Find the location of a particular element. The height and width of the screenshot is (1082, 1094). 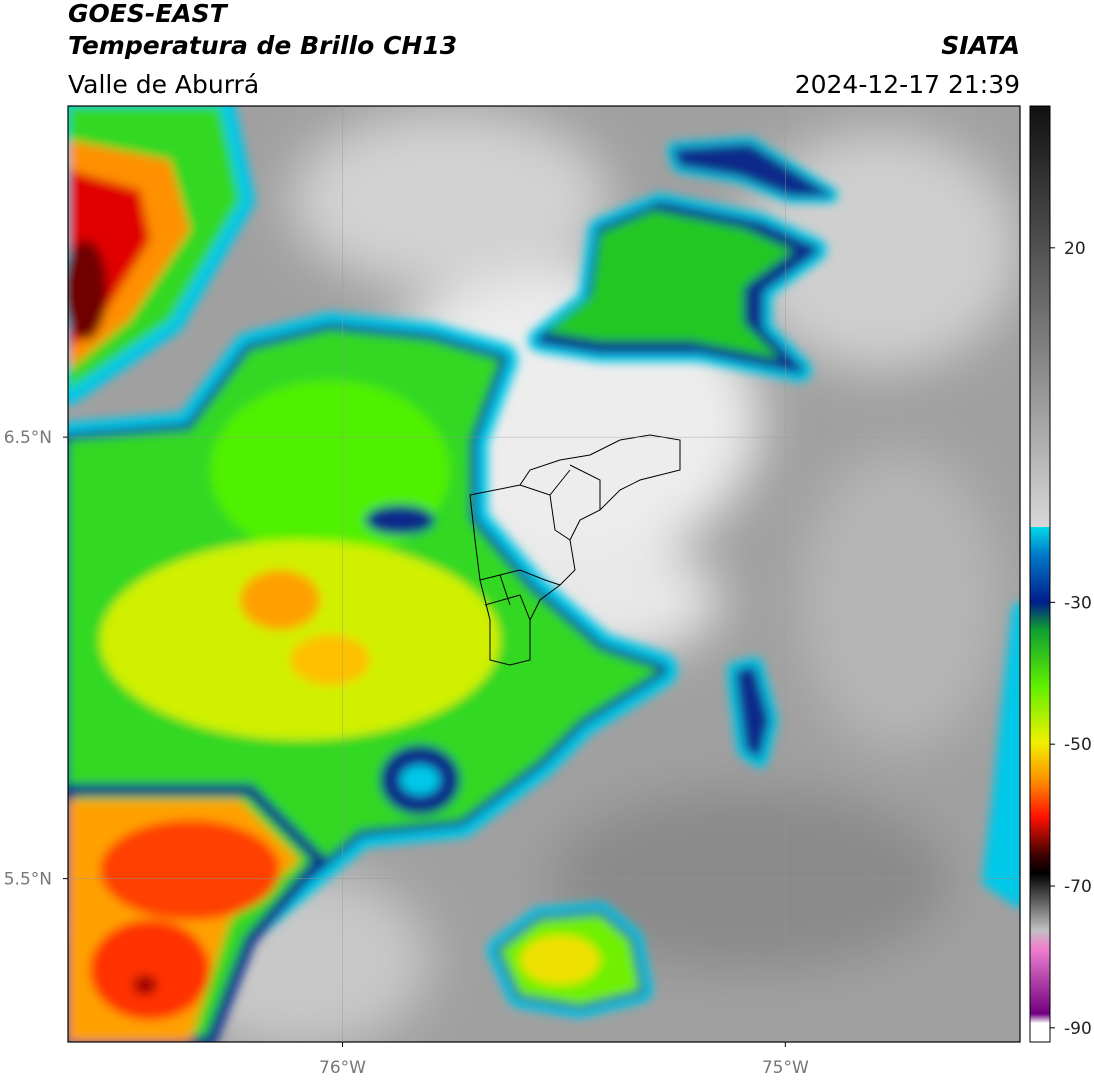

colorbar is located at coordinates (1040, 574).